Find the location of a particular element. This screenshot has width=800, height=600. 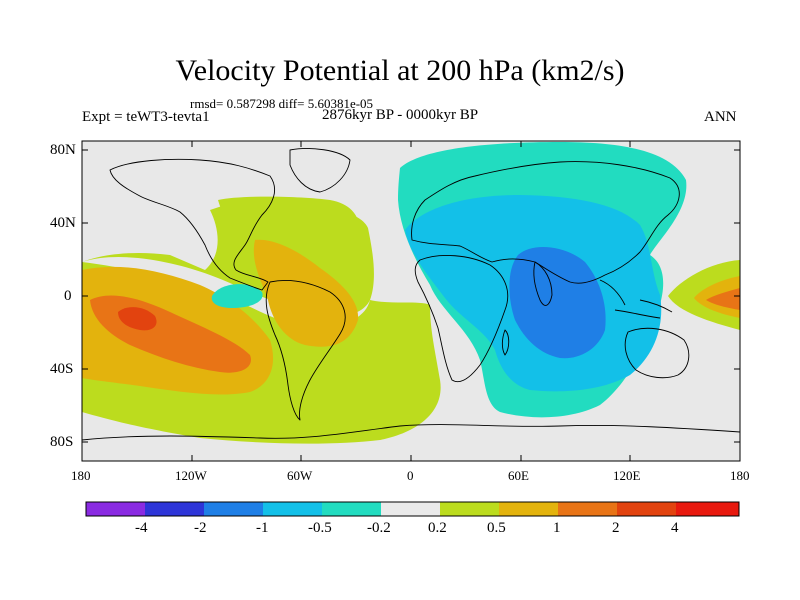

colorbar-label: -1 is located at coordinates (262, 528).